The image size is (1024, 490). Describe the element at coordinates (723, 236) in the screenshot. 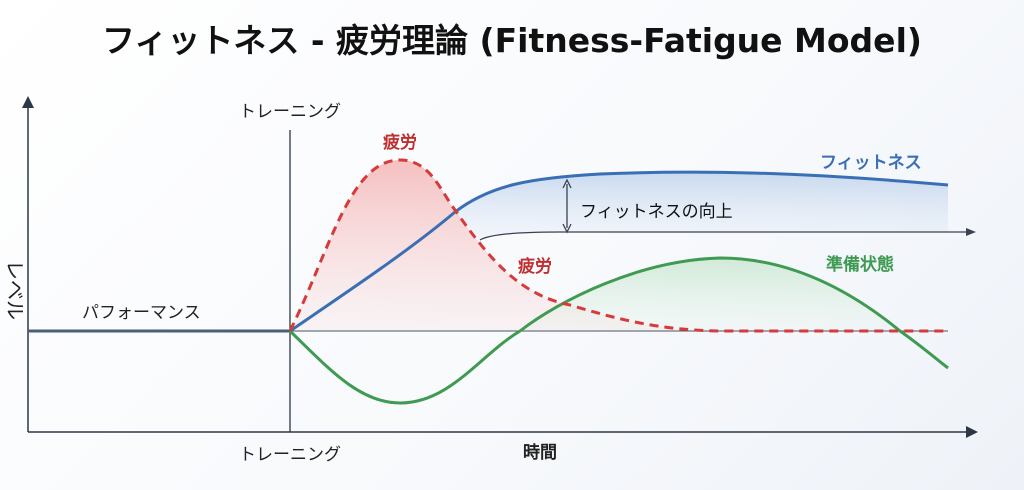

I see `fitness-reference-line` at that location.